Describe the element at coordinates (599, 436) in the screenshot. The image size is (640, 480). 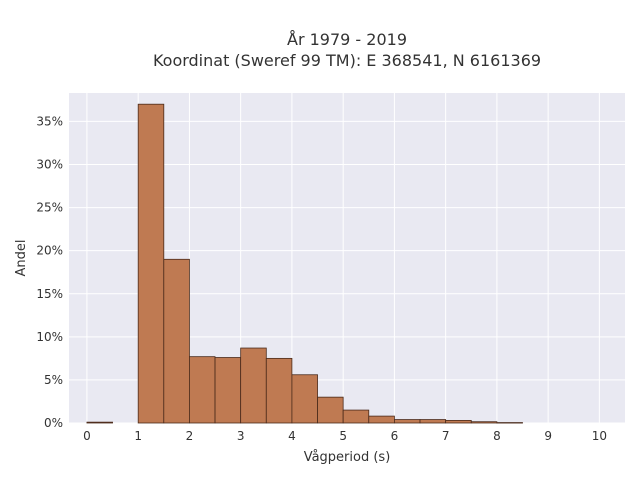
I see `x-tick-label: 10` at that location.